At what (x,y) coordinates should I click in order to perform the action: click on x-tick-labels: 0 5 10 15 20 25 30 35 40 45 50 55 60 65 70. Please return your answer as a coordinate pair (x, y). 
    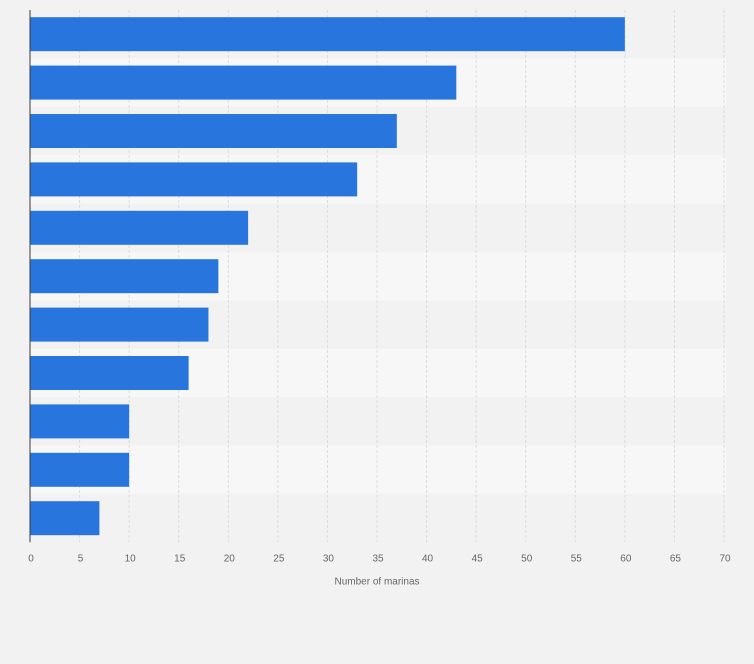
    Looking at the image, I should click on (379, 558).